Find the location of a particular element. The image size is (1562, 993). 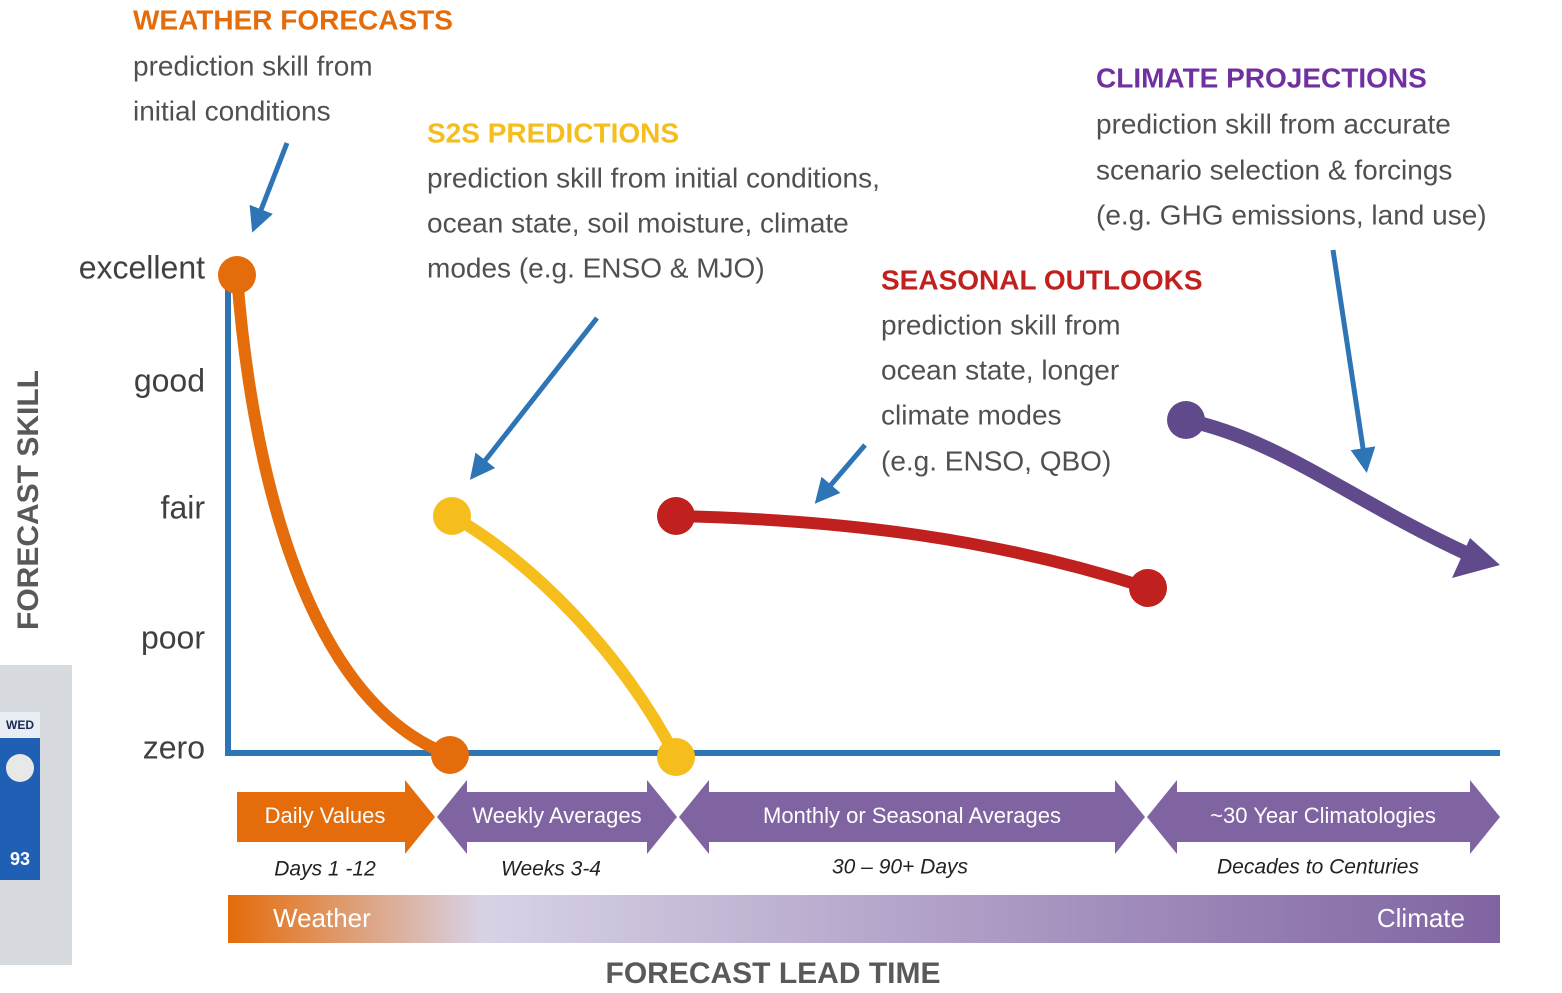

arrow-head is located at coordinates (1476, 558).